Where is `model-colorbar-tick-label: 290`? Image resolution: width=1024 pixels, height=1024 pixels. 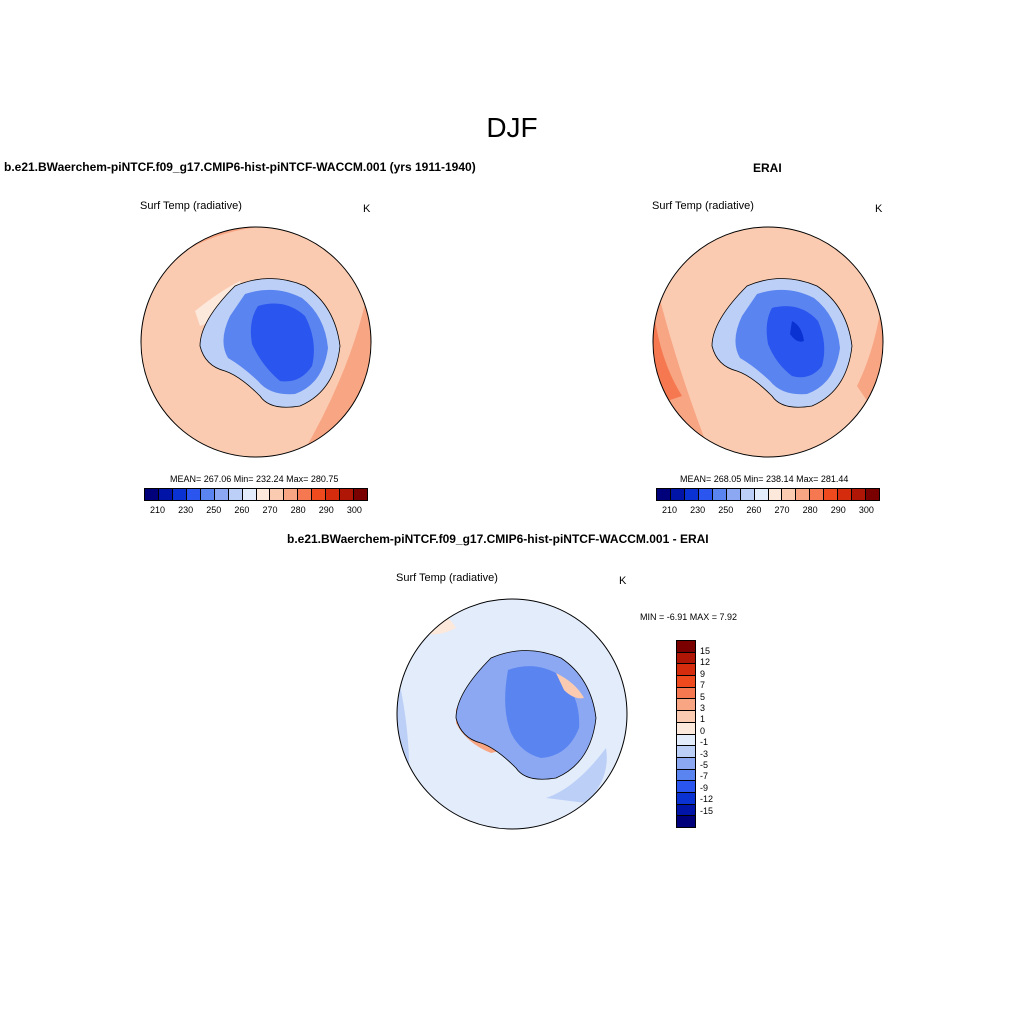
model-colorbar-tick-label: 290 is located at coordinates (326, 510).